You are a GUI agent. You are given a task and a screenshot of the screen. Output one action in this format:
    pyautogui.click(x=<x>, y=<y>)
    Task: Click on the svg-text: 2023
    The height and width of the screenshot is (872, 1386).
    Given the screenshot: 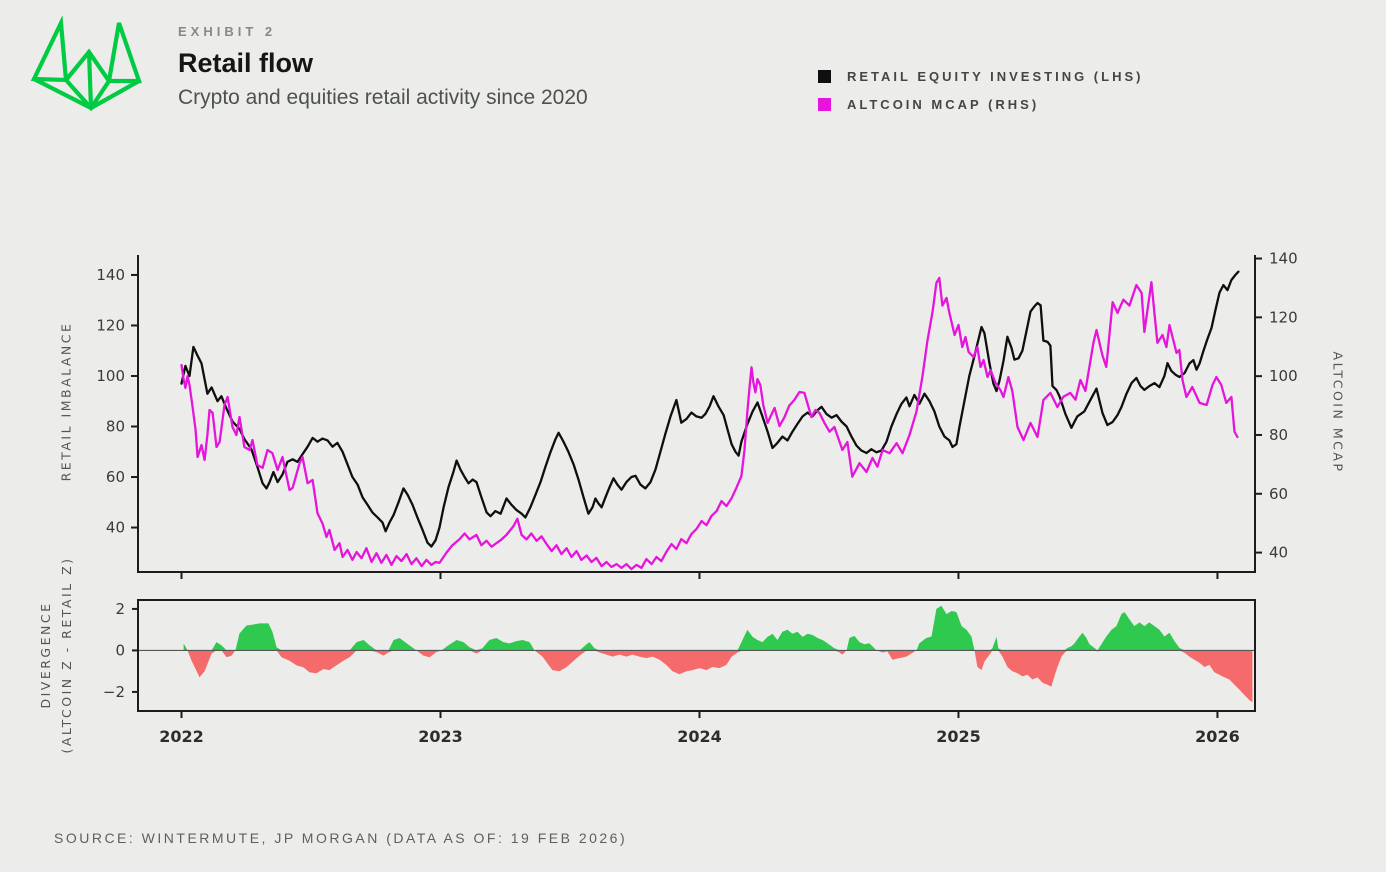 What is the action you would take?
    pyautogui.click(x=440, y=736)
    